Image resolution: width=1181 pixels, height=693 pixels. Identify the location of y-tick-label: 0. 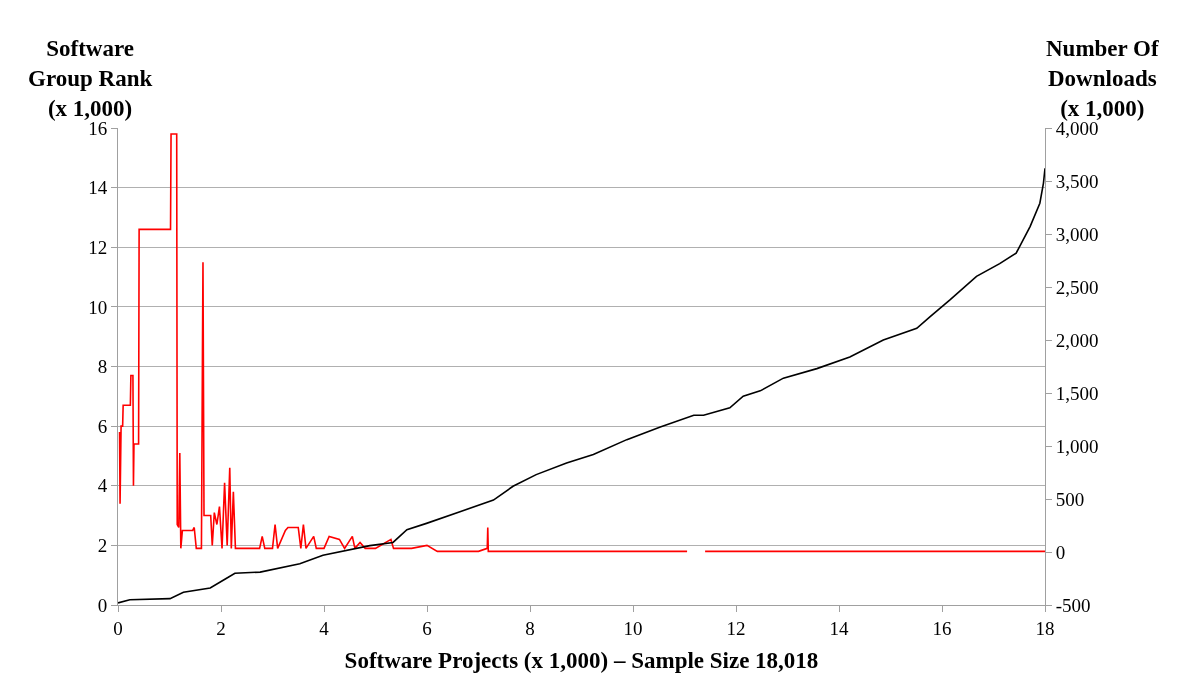
(102, 605).